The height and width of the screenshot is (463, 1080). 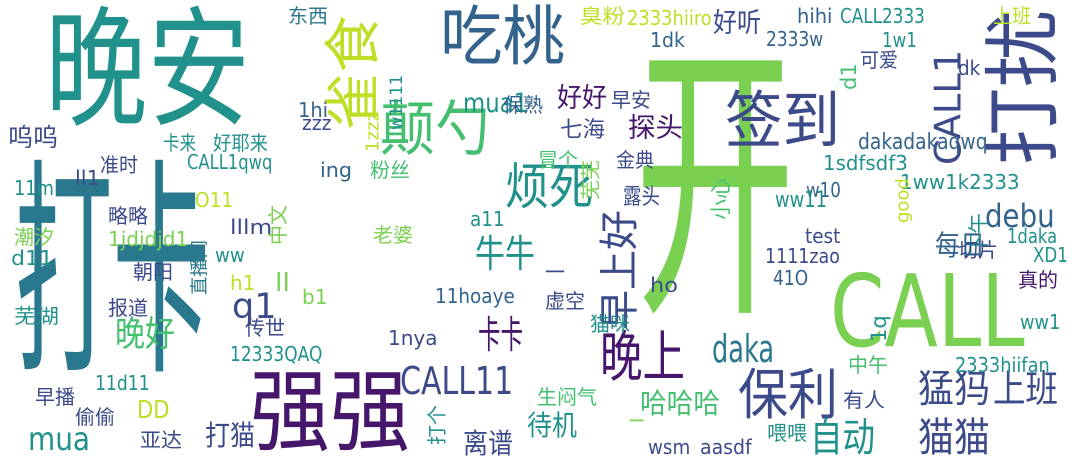 I want to click on word-6: 打扰, so click(x=1023, y=87).